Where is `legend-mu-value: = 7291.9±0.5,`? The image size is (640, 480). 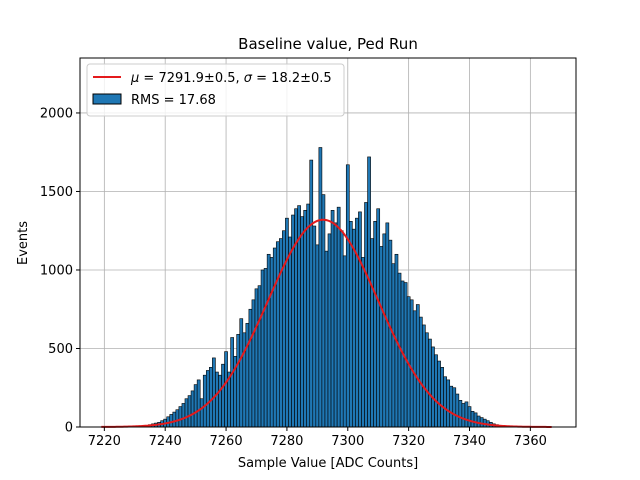 legend-mu-value: = 7291.9±0.5, is located at coordinates (191, 78).